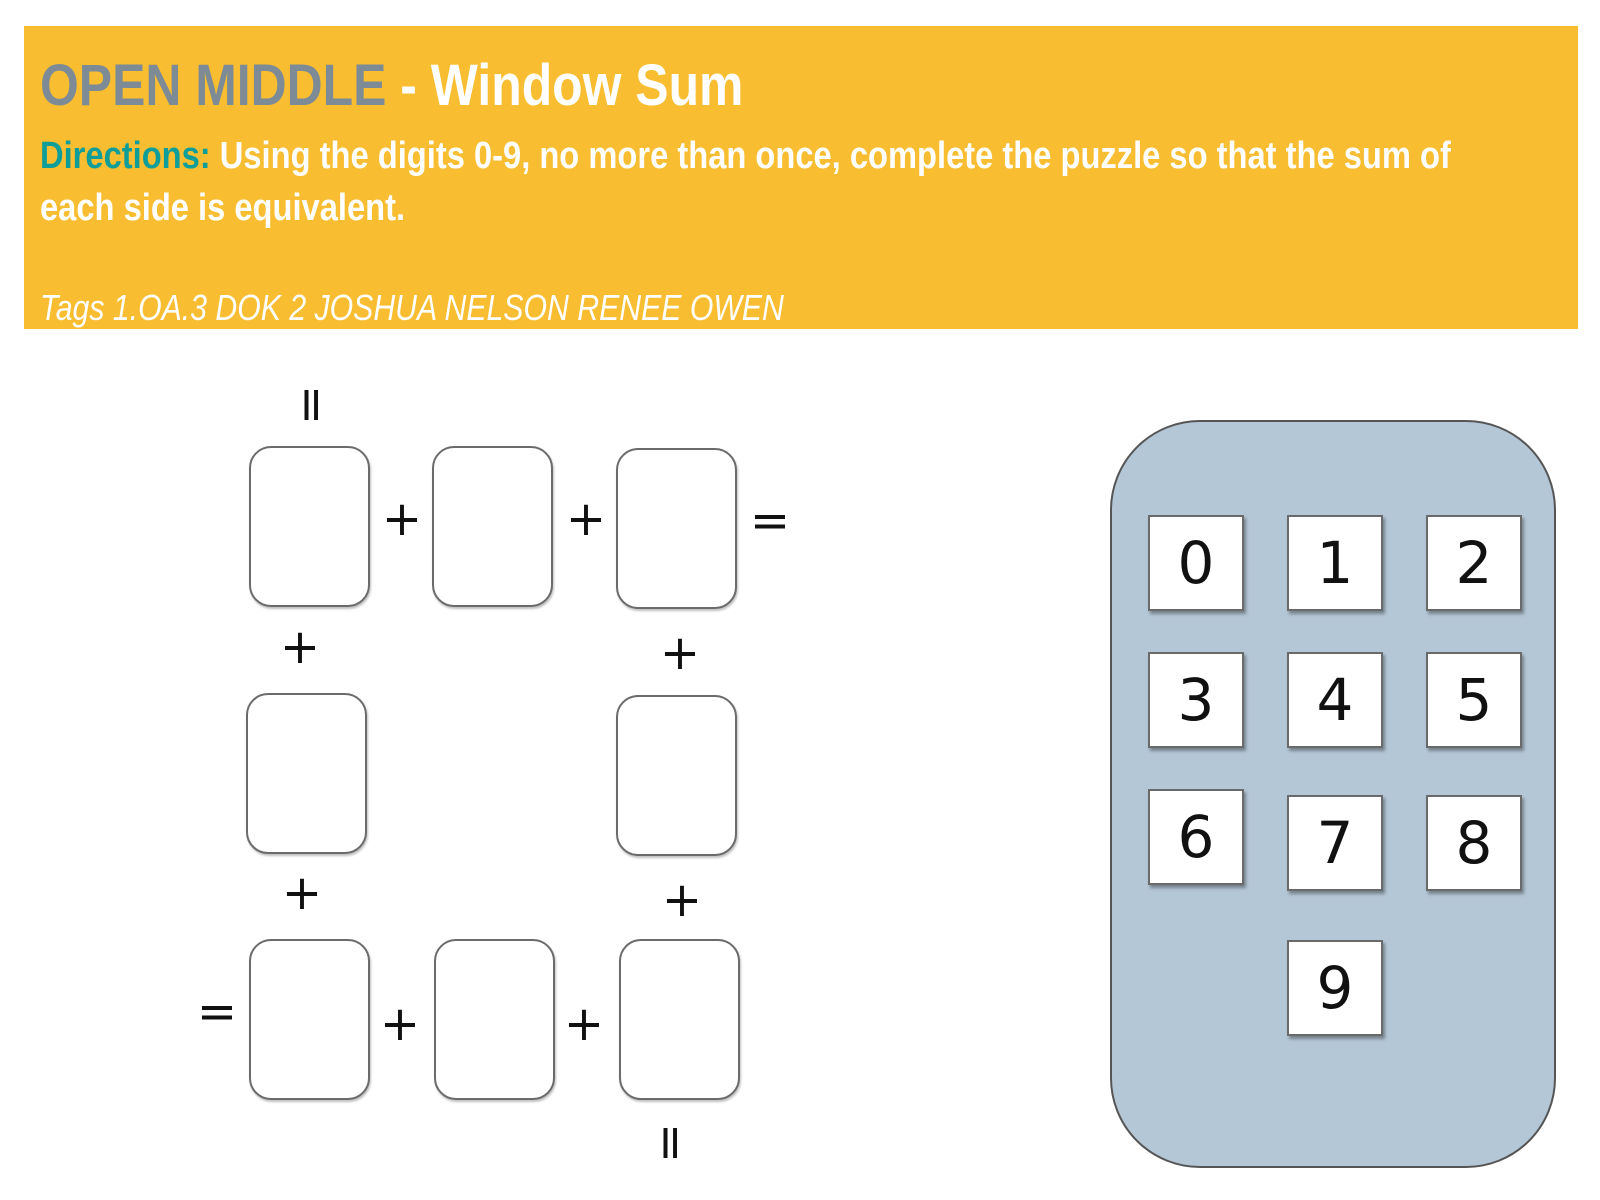 The width and height of the screenshot is (1600, 1200). What do you see at coordinates (770, 521) in the screenshot?
I see `equals-sign-right: =` at bounding box center [770, 521].